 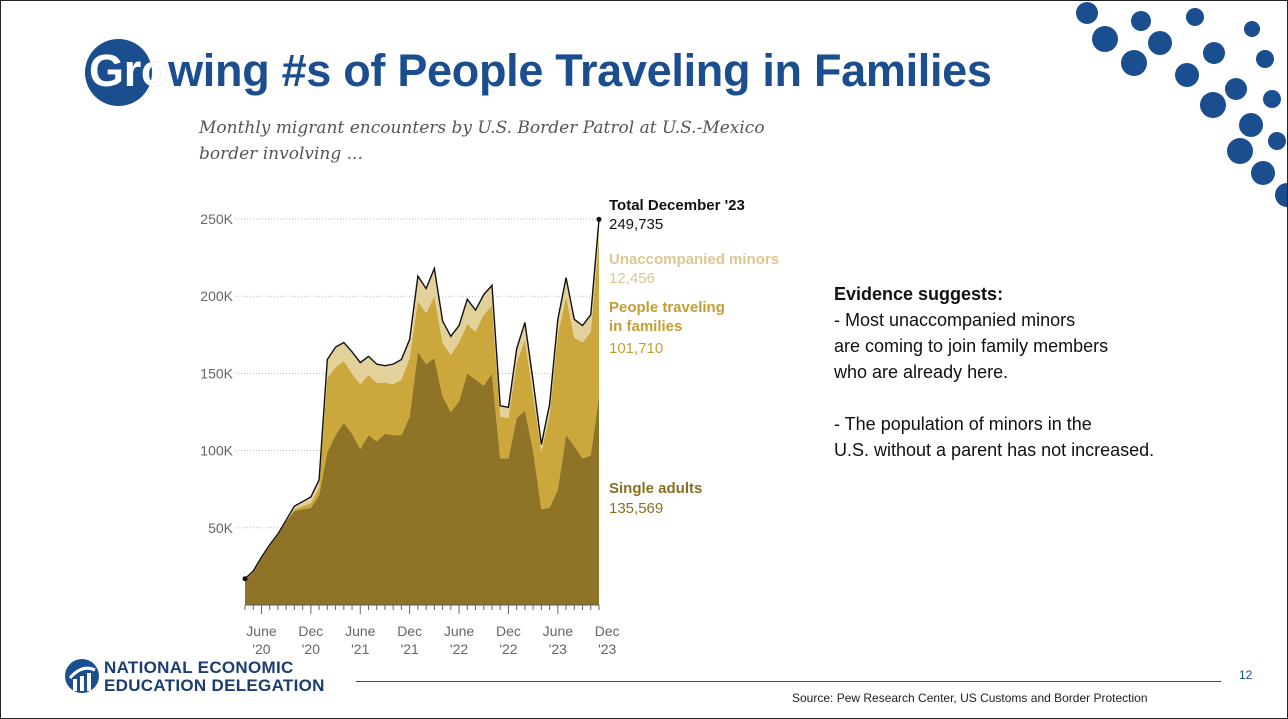 I want to click on y-tick-label: 250K, so click(x=216, y=219).